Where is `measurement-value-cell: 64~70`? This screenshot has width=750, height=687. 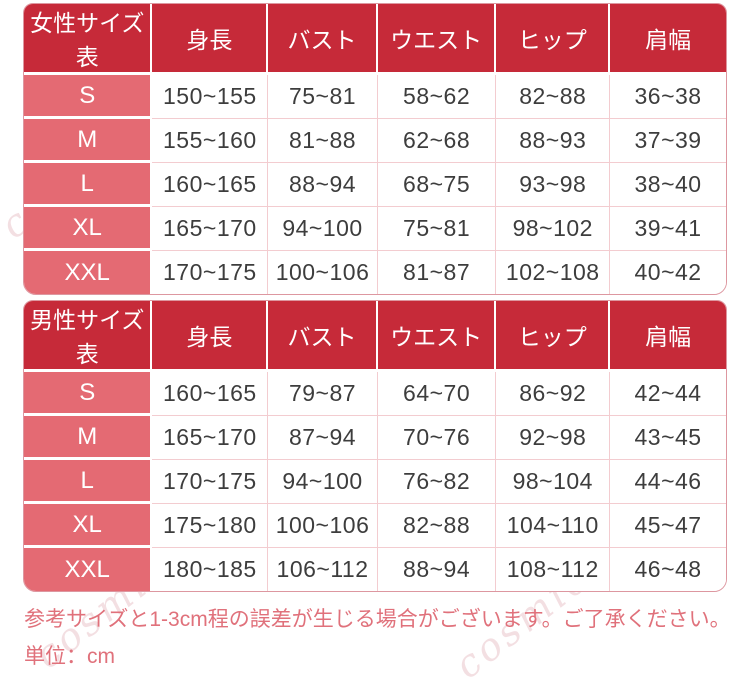
measurement-value-cell: 64~70 is located at coordinates (437, 394).